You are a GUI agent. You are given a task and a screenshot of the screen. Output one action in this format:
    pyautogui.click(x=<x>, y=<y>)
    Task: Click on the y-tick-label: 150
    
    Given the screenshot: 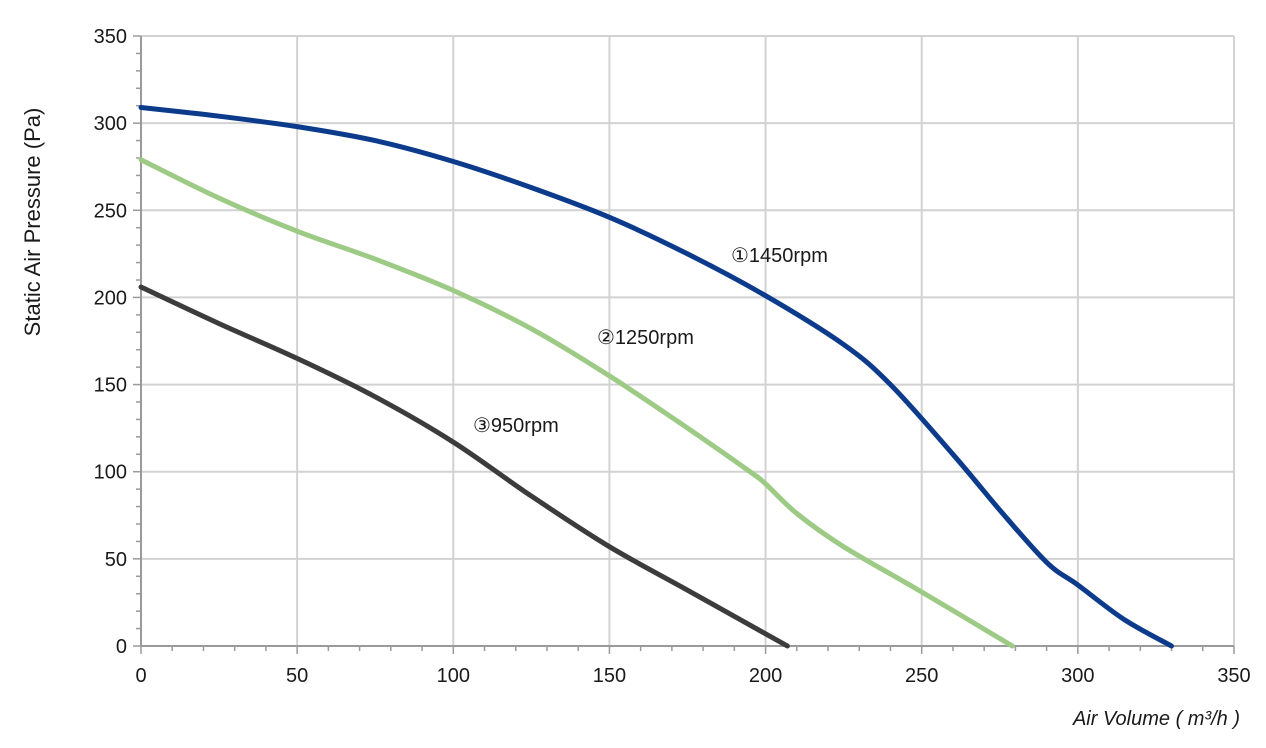 What is the action you would take?
    pyautogui.click(x=110, y=386)
    